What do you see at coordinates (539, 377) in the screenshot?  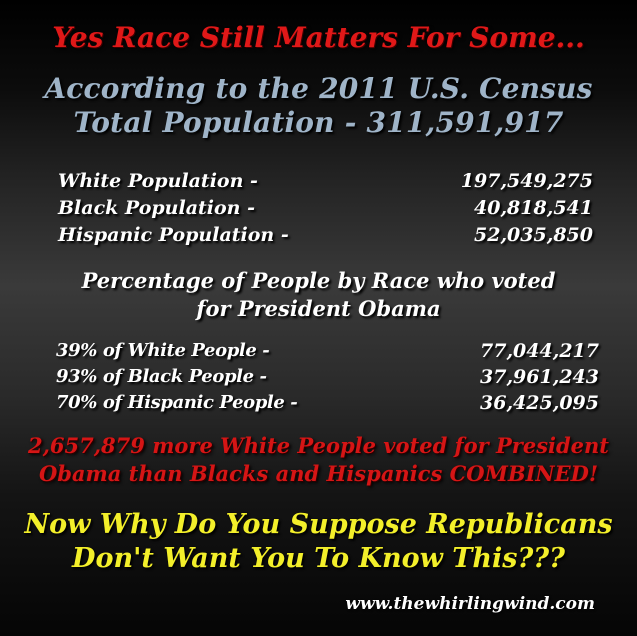 I see `black-voters-value: 37,961,243` at bounding box center [539, 377].